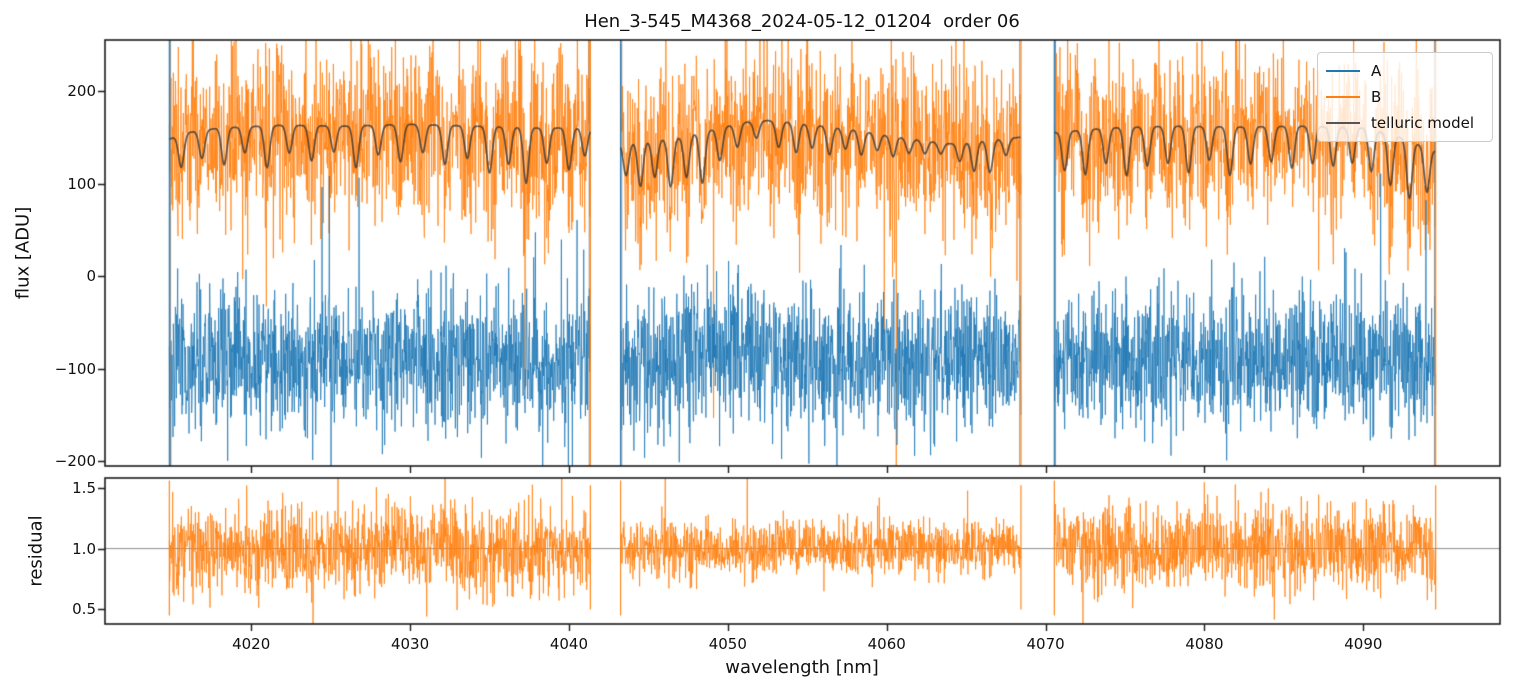  What do you see at coordinates (84, 548) in the screenshot?
I see `residual-y-tick-label: 1.0` at bounding box center [84, 548].